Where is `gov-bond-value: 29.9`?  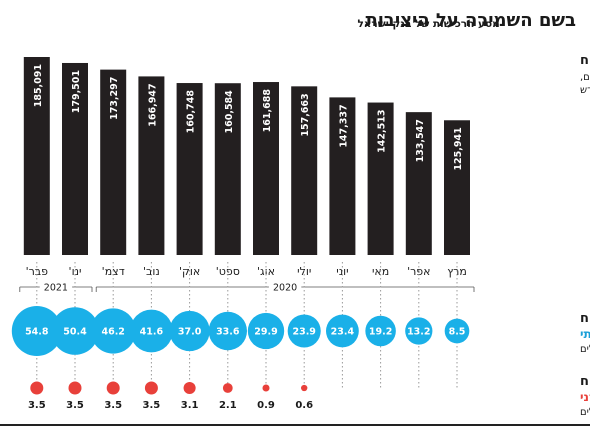 gov-bond-value: 29.9 is located at coordinates (265, 332).